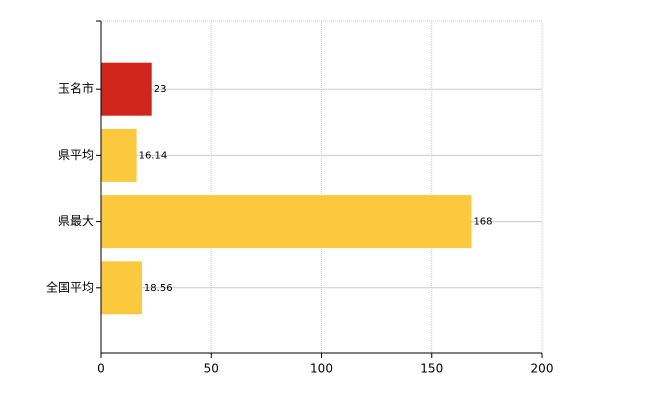  Describe the element at coordinates (211, 369) in the screenshot. I see `x-tick-label: 50` at that location.